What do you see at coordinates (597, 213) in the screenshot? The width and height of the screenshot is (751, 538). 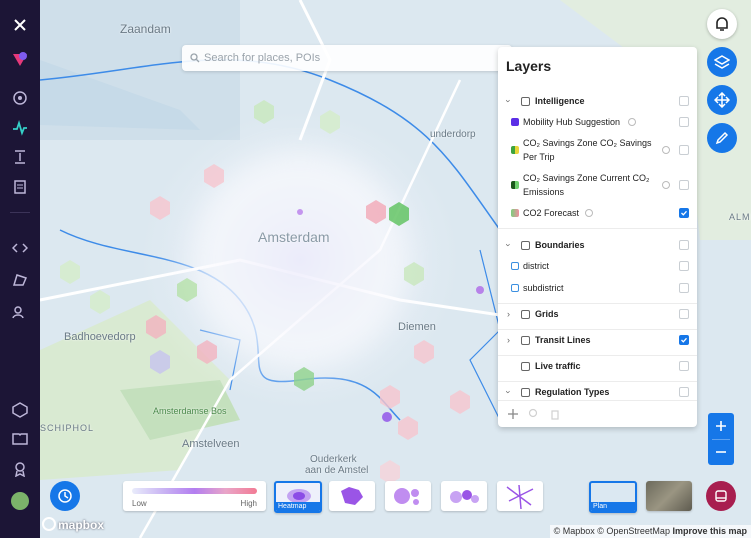 I see `layer-row: CO2 Forecast` at bounding box center [597, 213].